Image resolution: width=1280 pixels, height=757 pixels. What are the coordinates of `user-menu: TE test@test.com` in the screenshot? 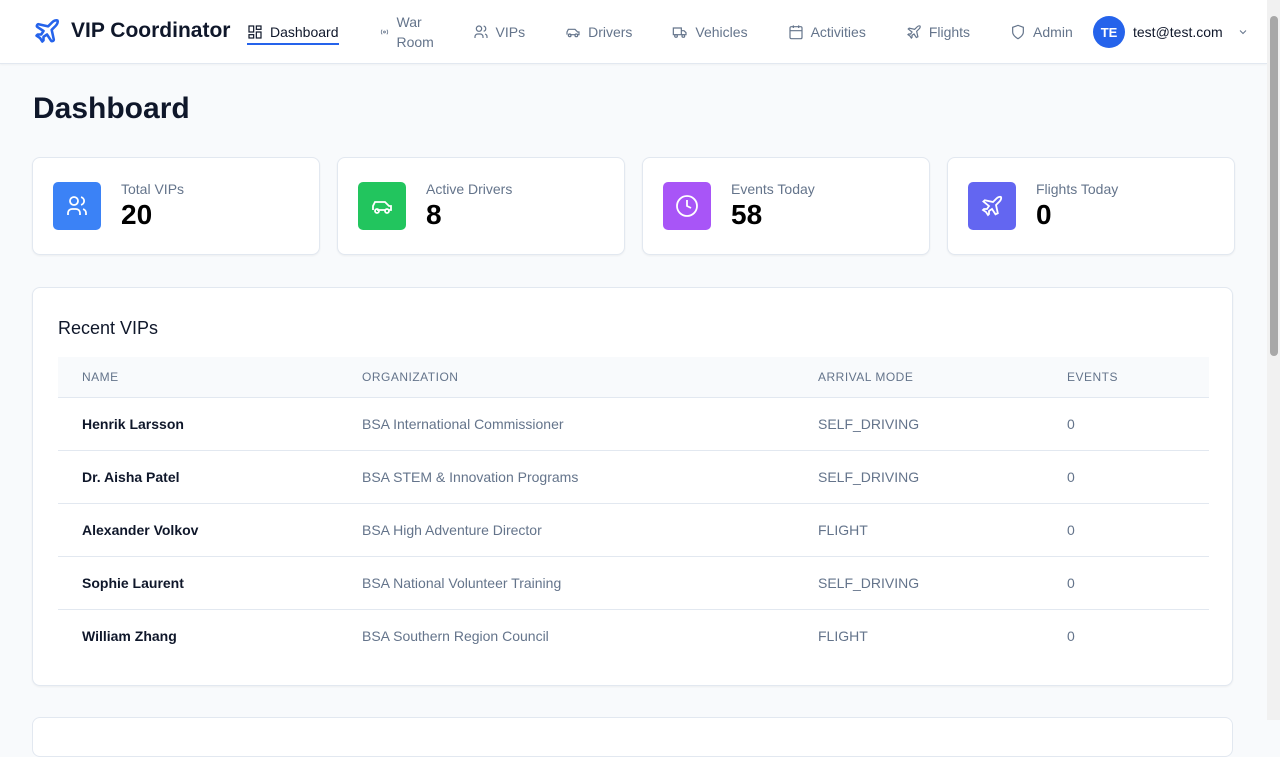 It's located at (1171, 32).